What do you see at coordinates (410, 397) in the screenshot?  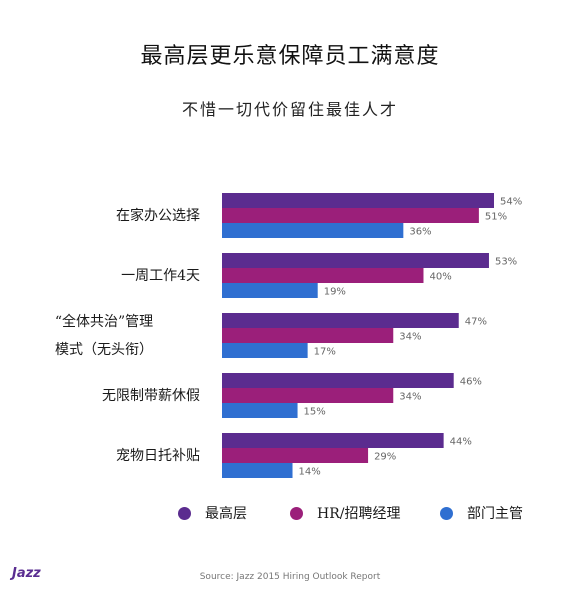 I see `data-label-2-4: 34%` at bounding box center [410, 397].